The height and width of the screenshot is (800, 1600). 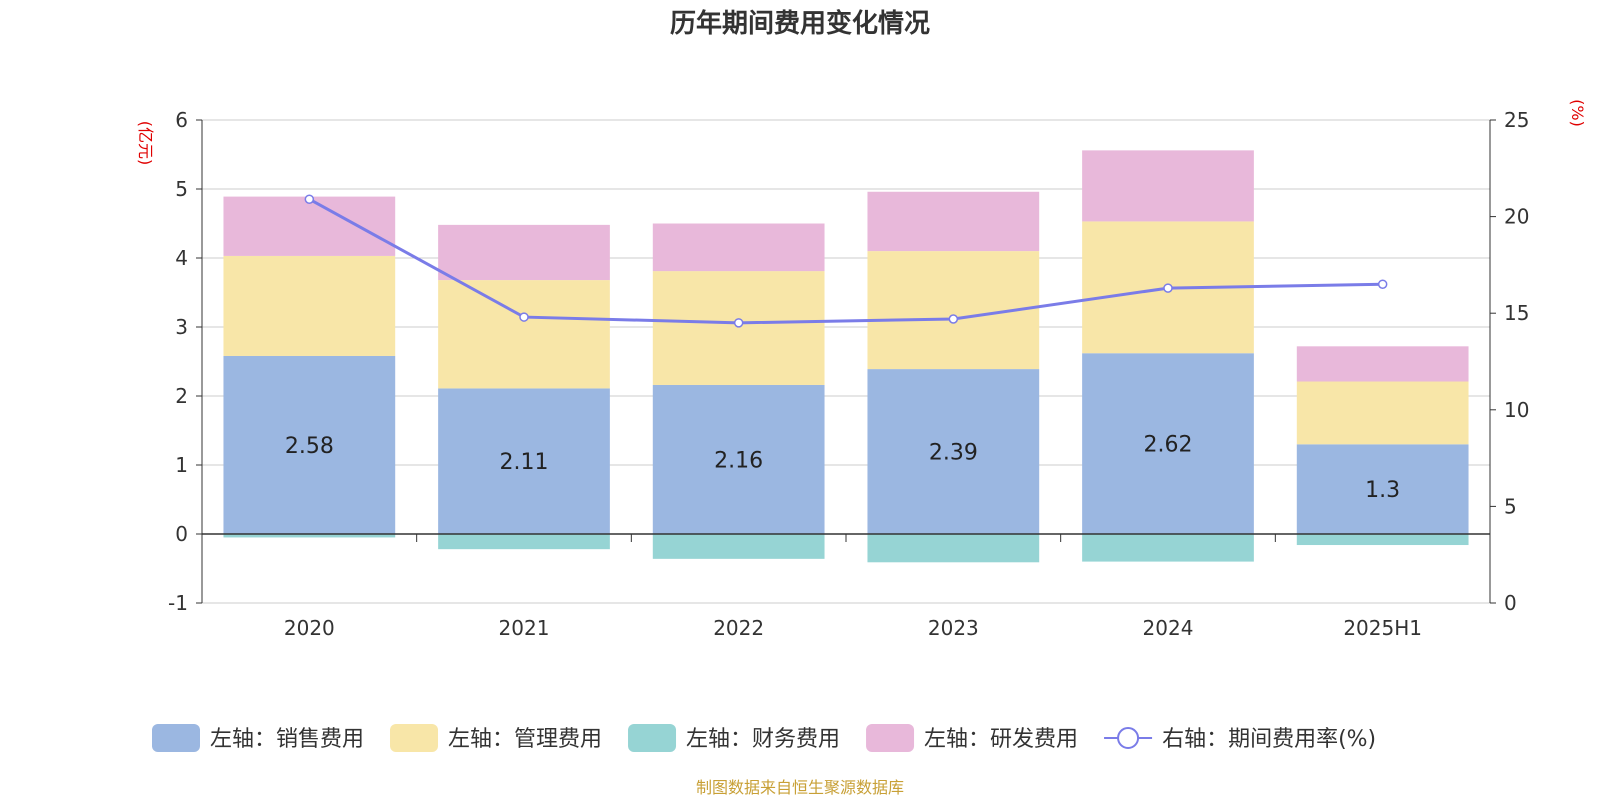 I want to click on left-axis-tick-label: 0, so click(x=181, y=534).